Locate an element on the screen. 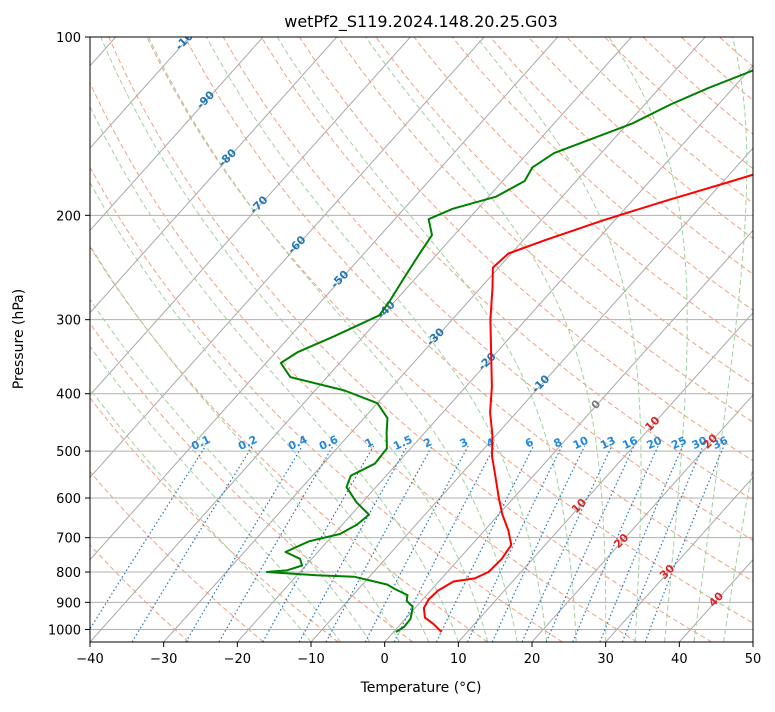  x-tick-label: 50 is located at coordinates (753, 659).